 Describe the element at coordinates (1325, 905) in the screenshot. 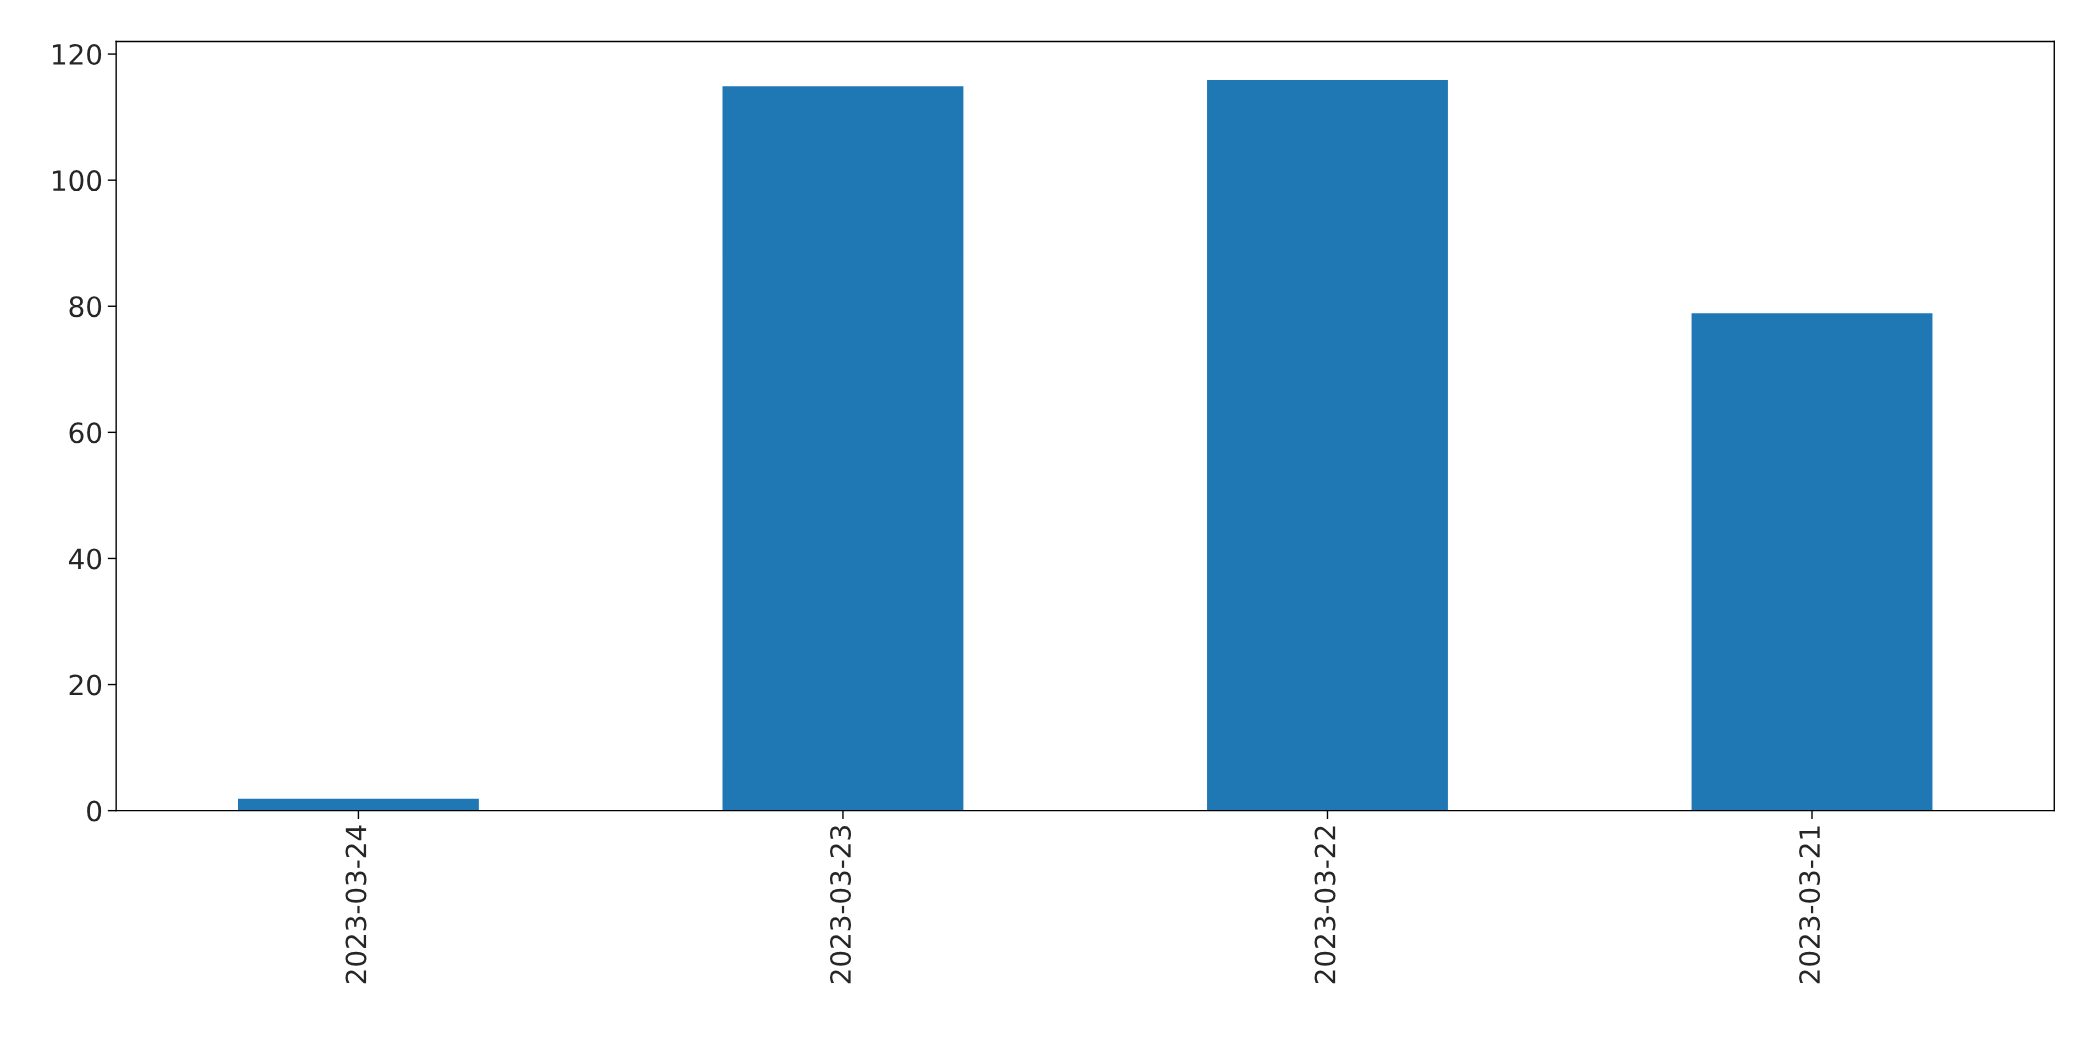

I see `x-tick-label: 2023-03-22` at that location.